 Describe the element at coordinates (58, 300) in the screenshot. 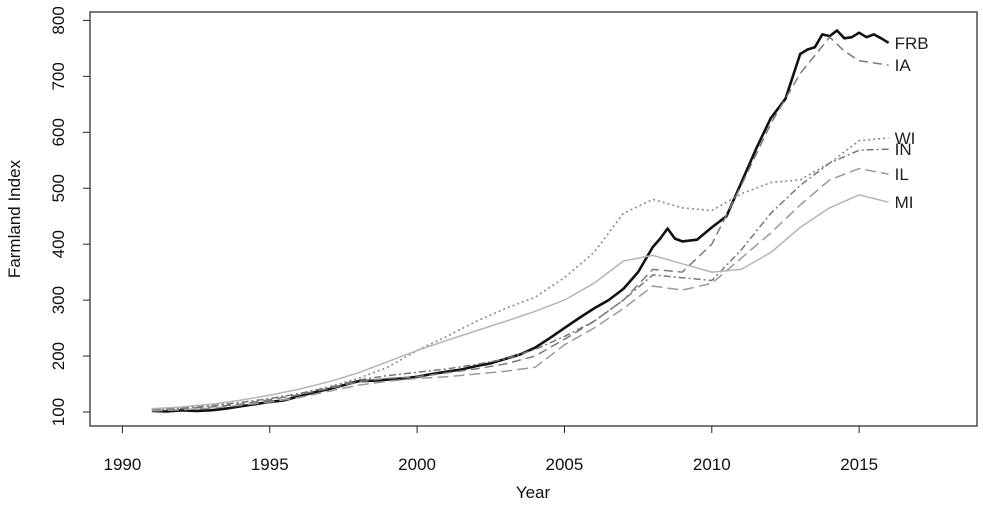

I see `y-tick-label: 300` at that location.